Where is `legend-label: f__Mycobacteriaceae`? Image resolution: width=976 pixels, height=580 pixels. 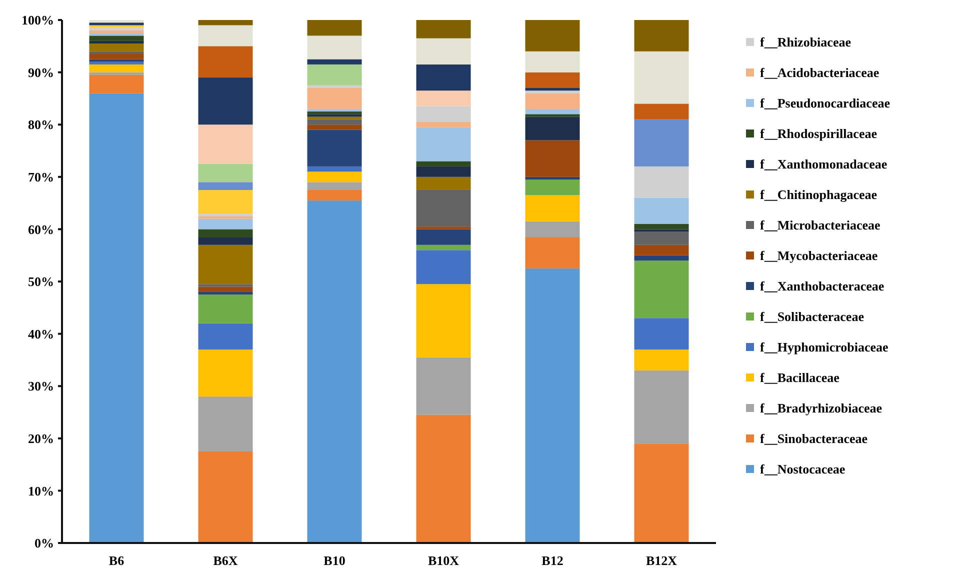 legend-label: f__Mycobacteriaceae is located at coordinates (819, 256).